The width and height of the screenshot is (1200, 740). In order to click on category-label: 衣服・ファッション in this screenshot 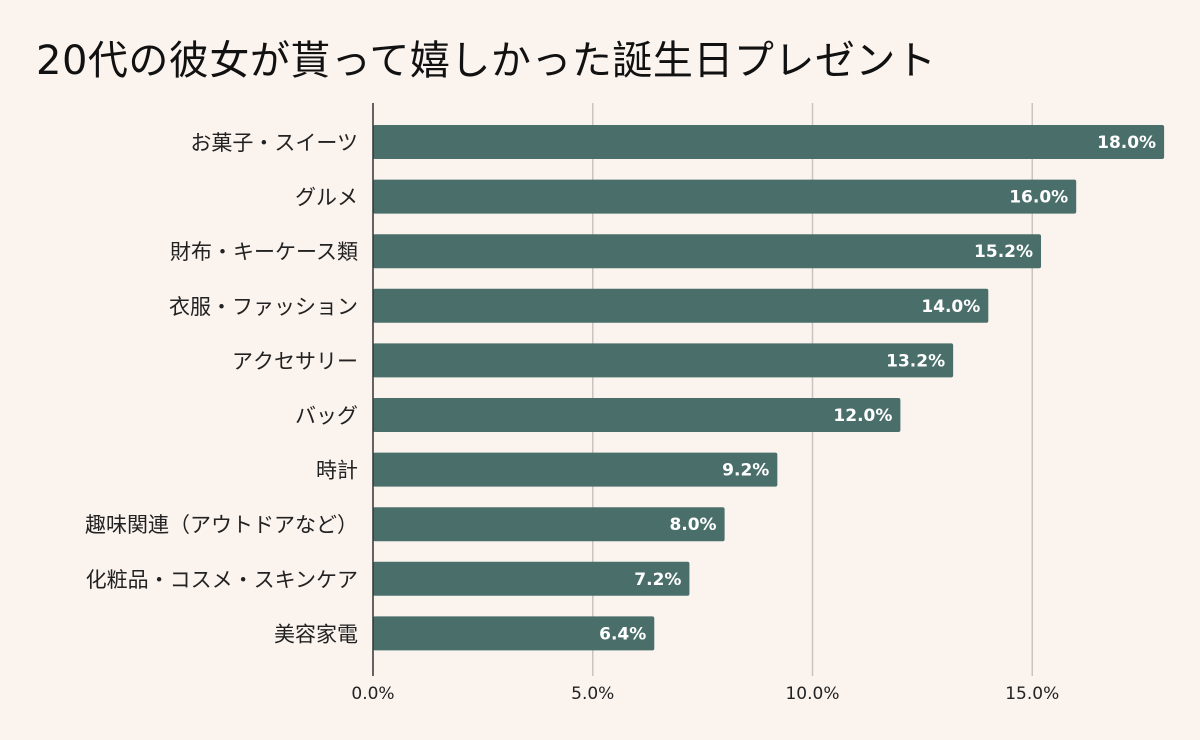, I will do `click(263, 307)`.